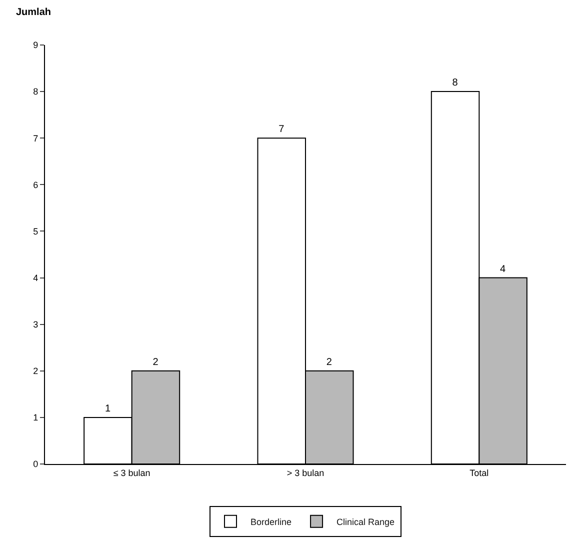 The height and width of the screenshot is (549, 581). I want to click on y-tick-label: 3, so click(35, 324).